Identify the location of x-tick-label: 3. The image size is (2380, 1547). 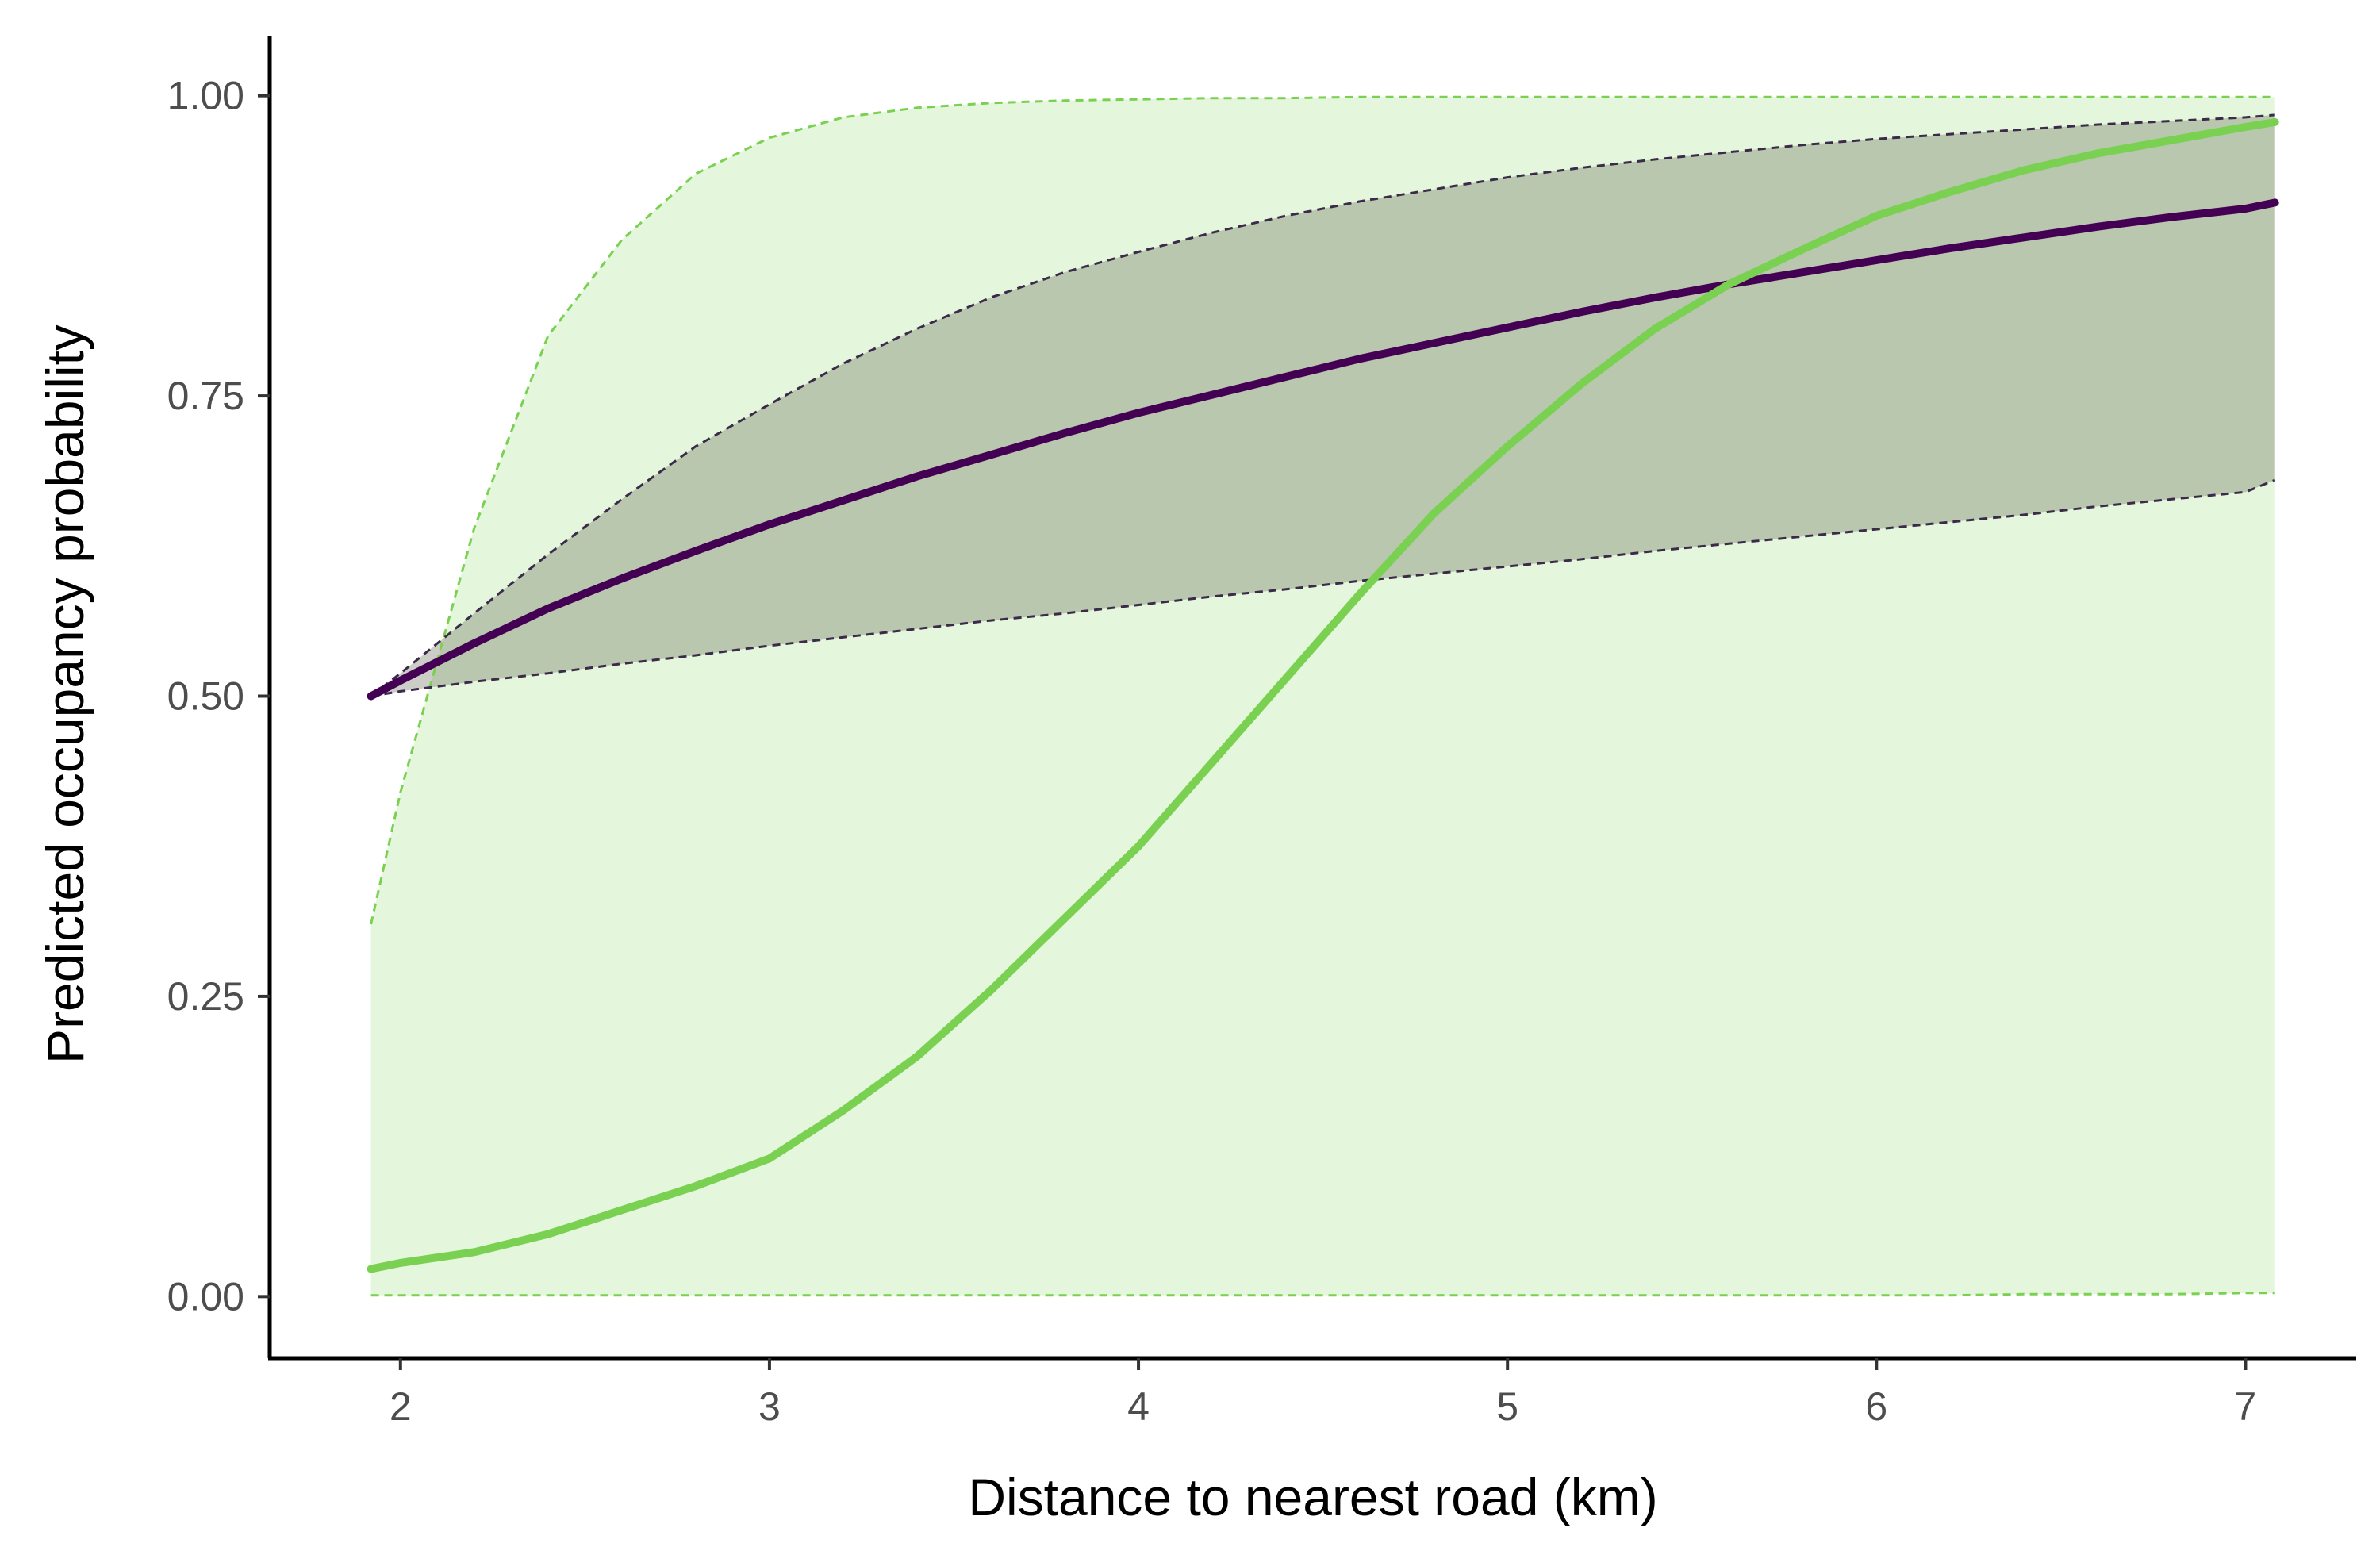
(769, 1406).